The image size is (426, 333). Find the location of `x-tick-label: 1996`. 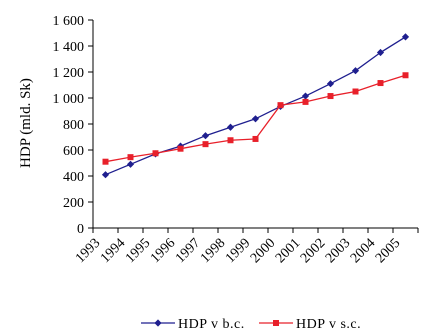

x-tick-label: 1996 is located at coordinates (163, 251).